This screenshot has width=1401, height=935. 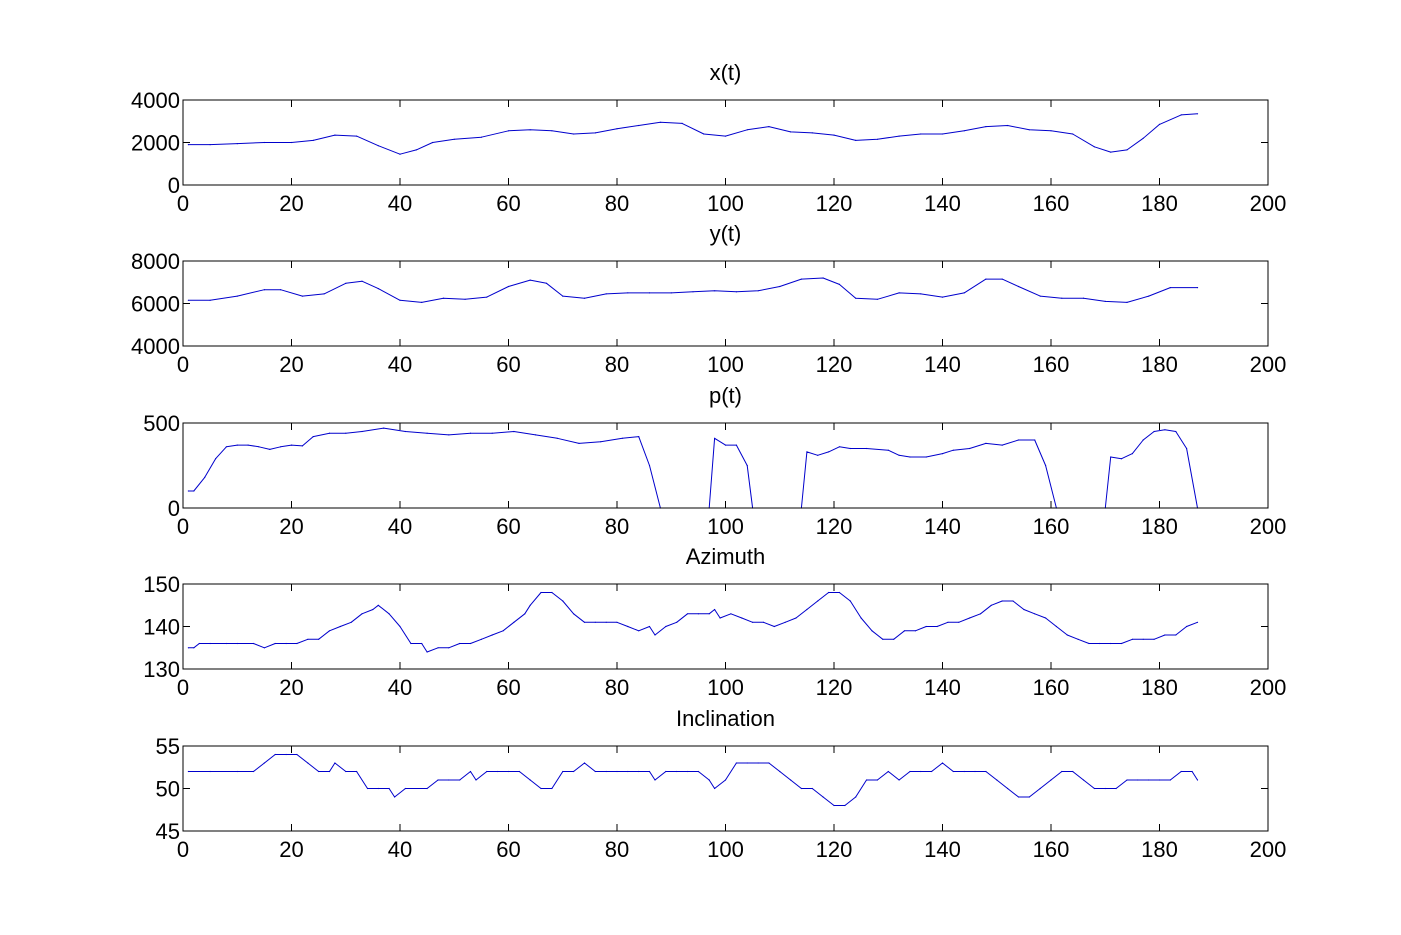 I want to click on x-tick-label: 140, so click(x=942, y=203).